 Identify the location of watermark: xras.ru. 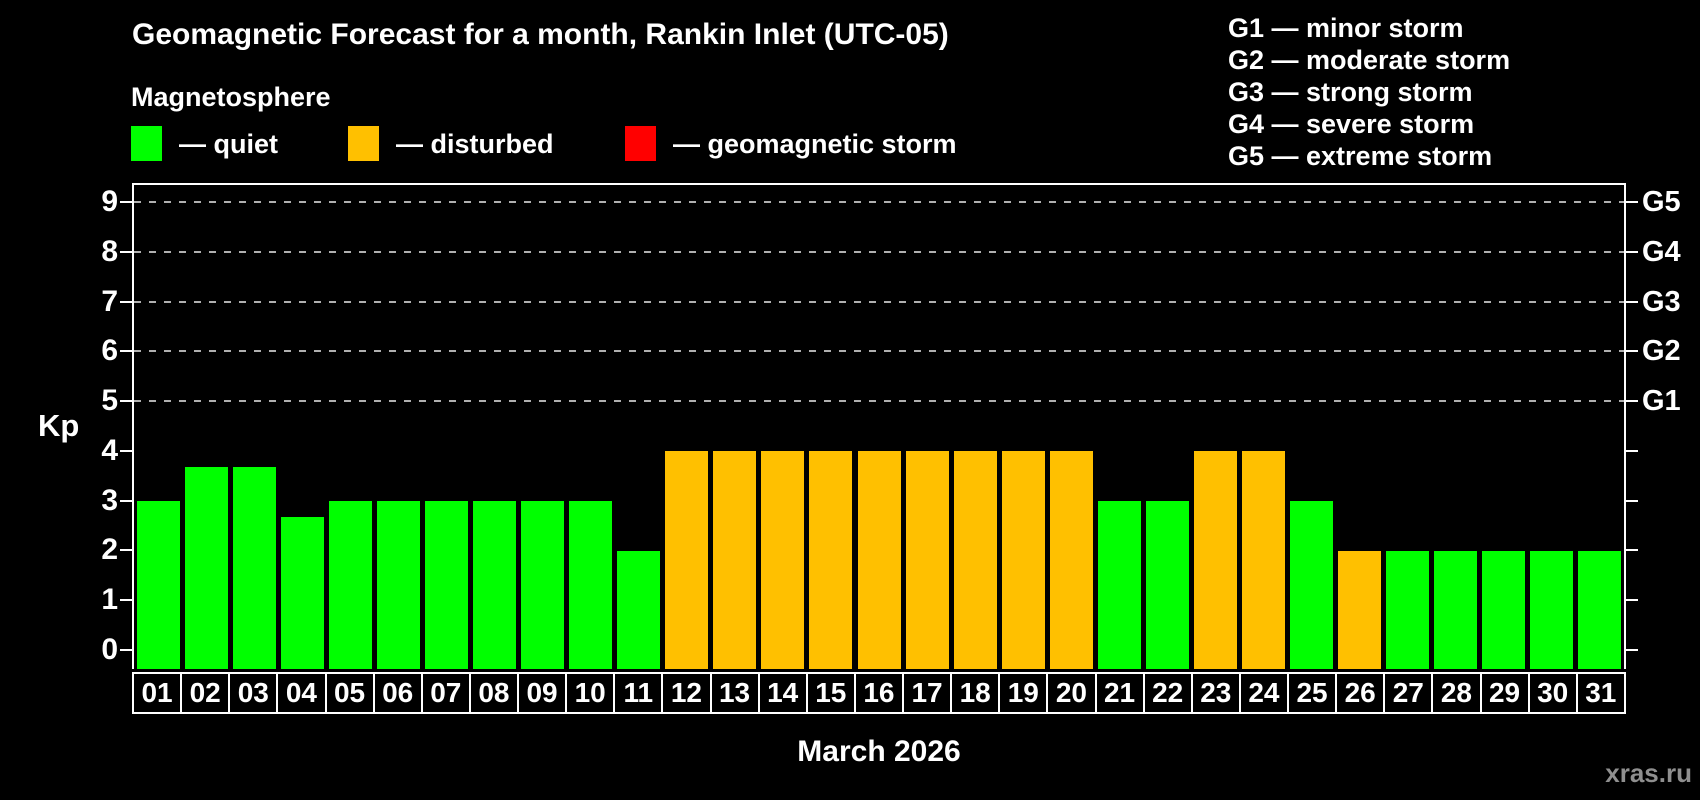
(1648, 773).